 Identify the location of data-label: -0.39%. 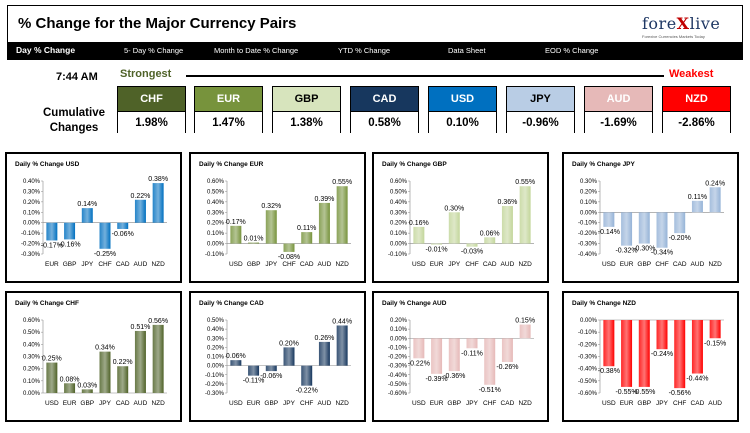
(436, 379).